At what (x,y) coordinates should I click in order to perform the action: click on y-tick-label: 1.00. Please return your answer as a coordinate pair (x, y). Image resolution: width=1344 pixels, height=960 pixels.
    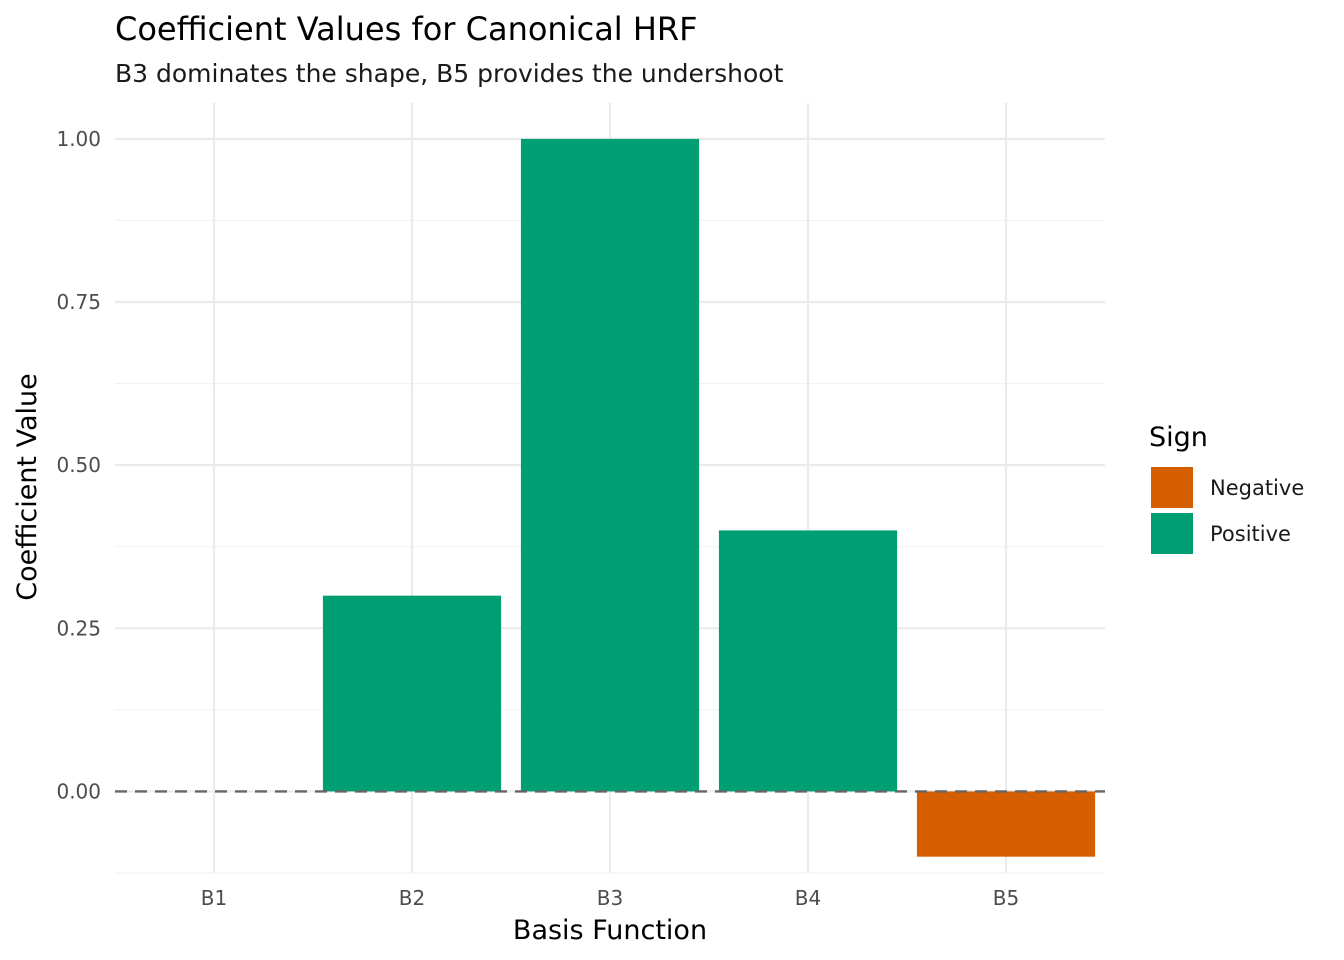
    Looking at the image, I should click on (78, 139).